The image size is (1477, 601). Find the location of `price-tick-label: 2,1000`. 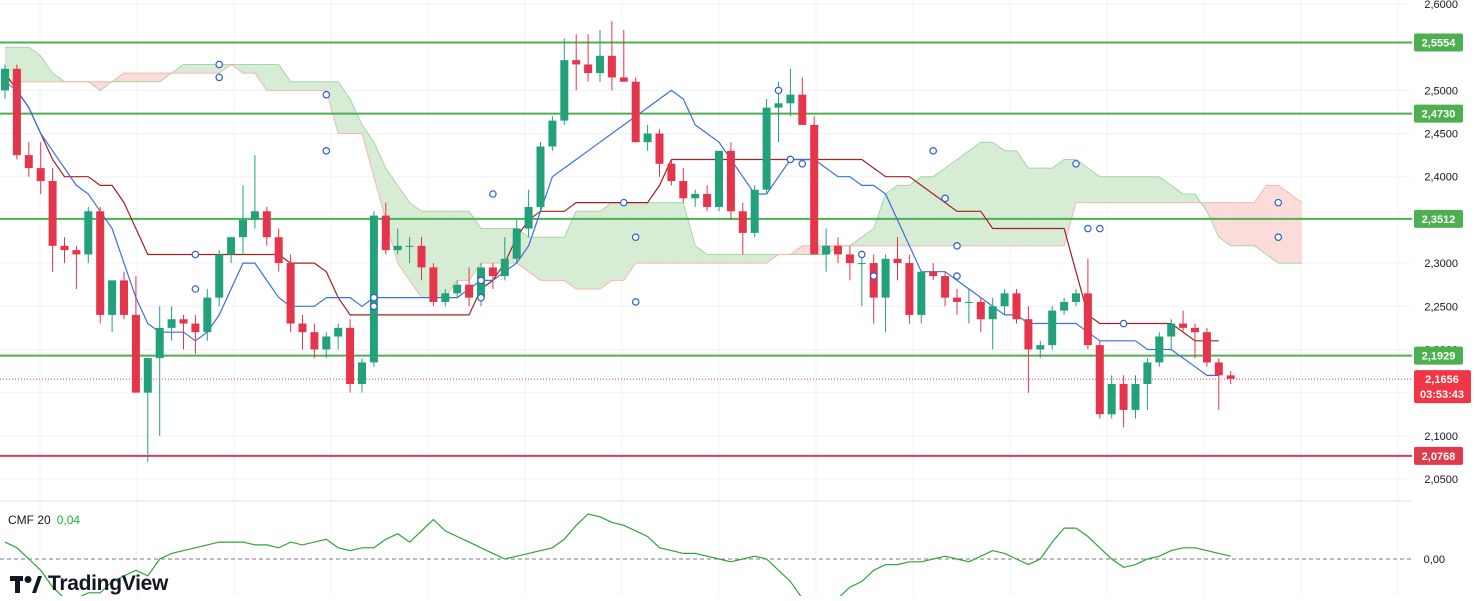

price-tick-label: 2,1000 is located at coordinates (1441, 437).